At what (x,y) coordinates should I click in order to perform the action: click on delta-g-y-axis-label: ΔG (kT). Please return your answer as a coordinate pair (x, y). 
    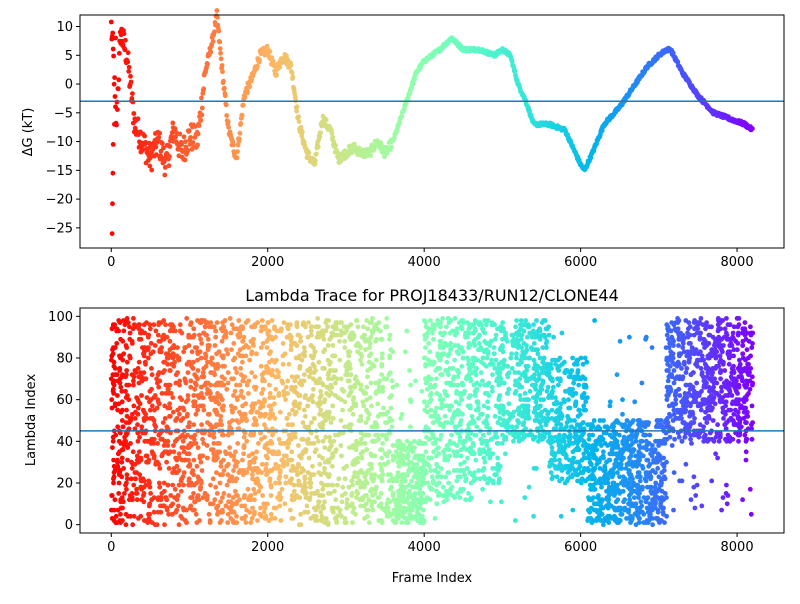
    Looking at the image, I should click on (28, 132).